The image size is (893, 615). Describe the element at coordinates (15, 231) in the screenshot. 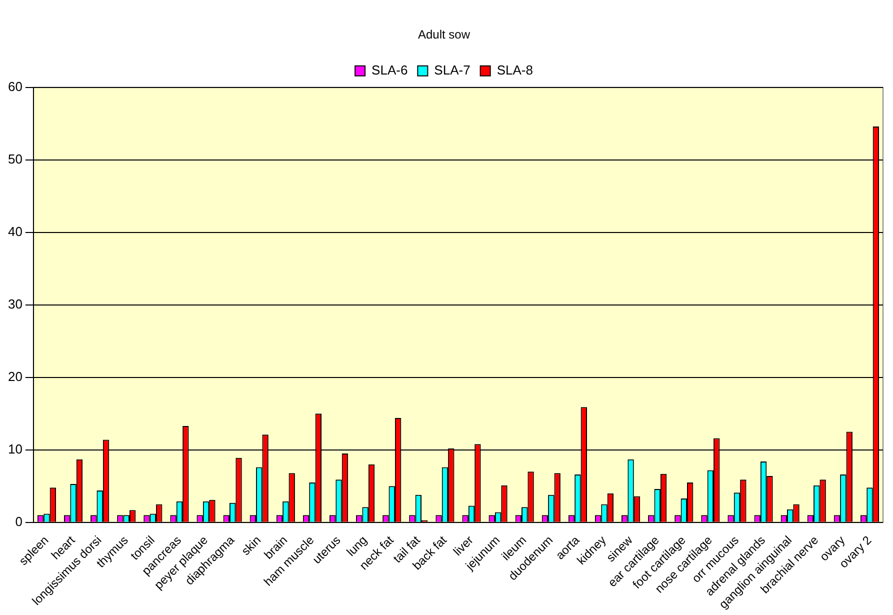

I see `y-tick-label: 40` at that location.